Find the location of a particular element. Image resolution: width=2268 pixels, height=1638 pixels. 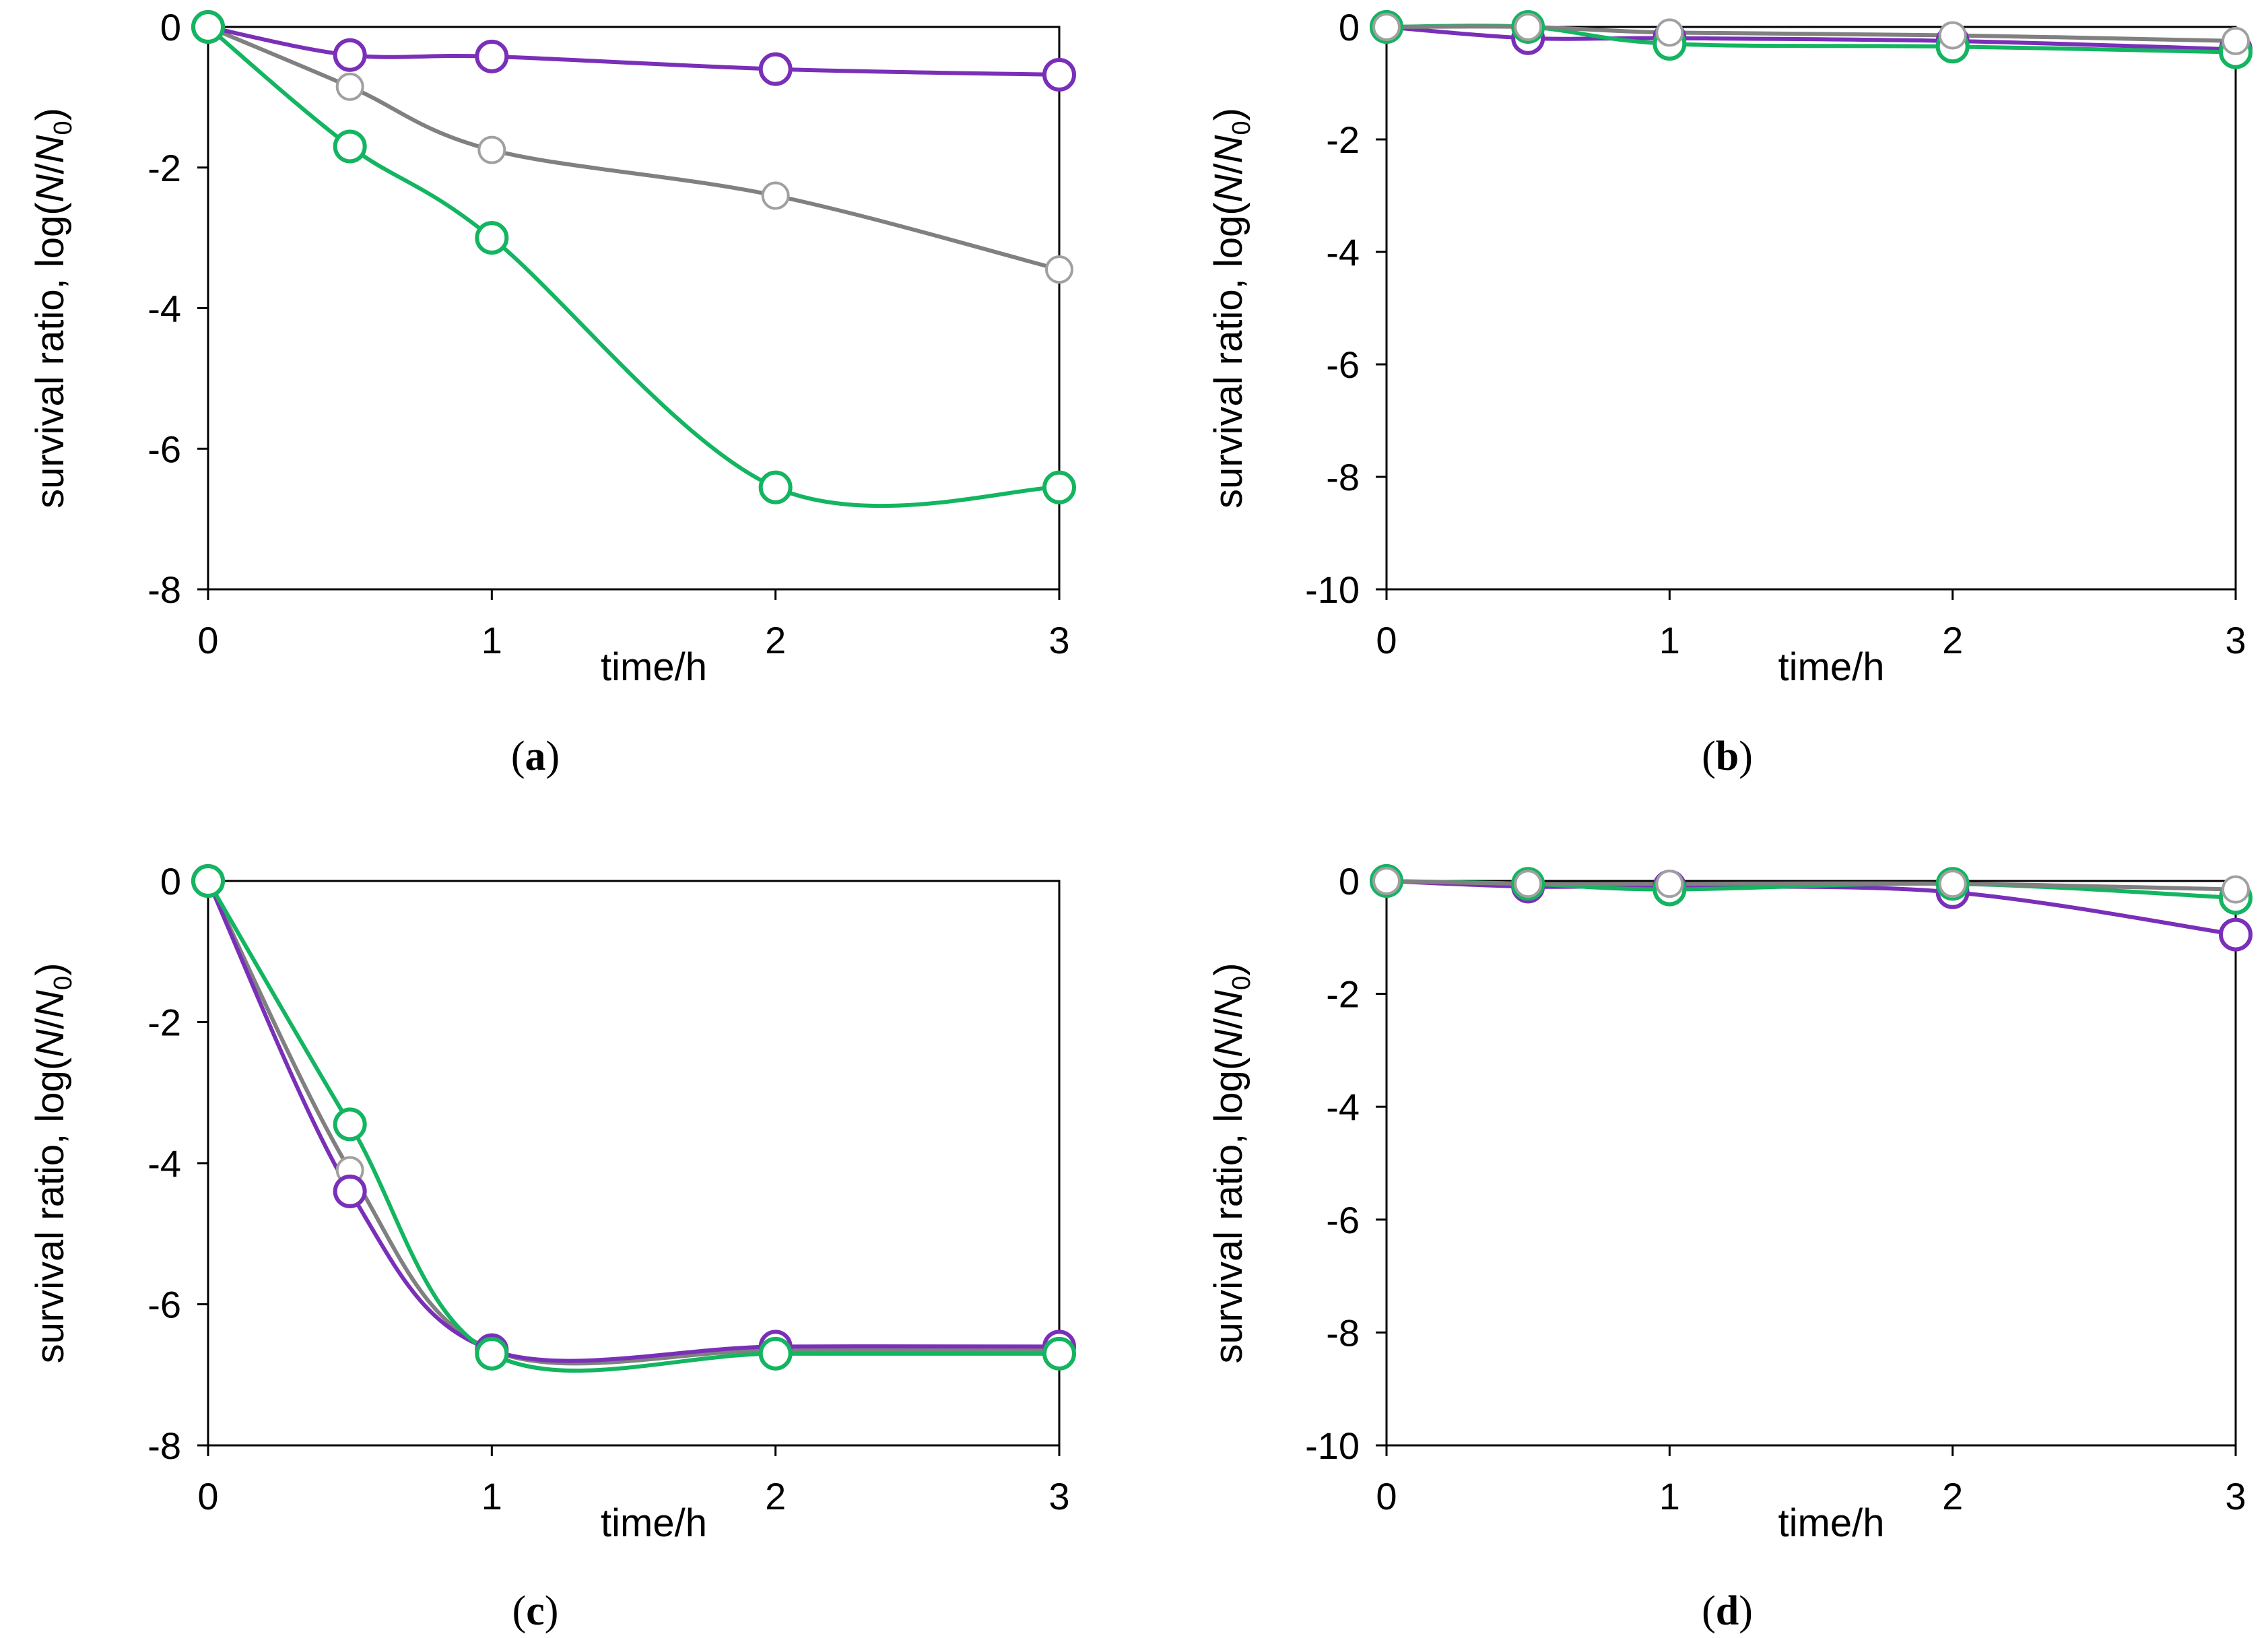

y-axis-title-part: / is located at coordinates (50, 169).